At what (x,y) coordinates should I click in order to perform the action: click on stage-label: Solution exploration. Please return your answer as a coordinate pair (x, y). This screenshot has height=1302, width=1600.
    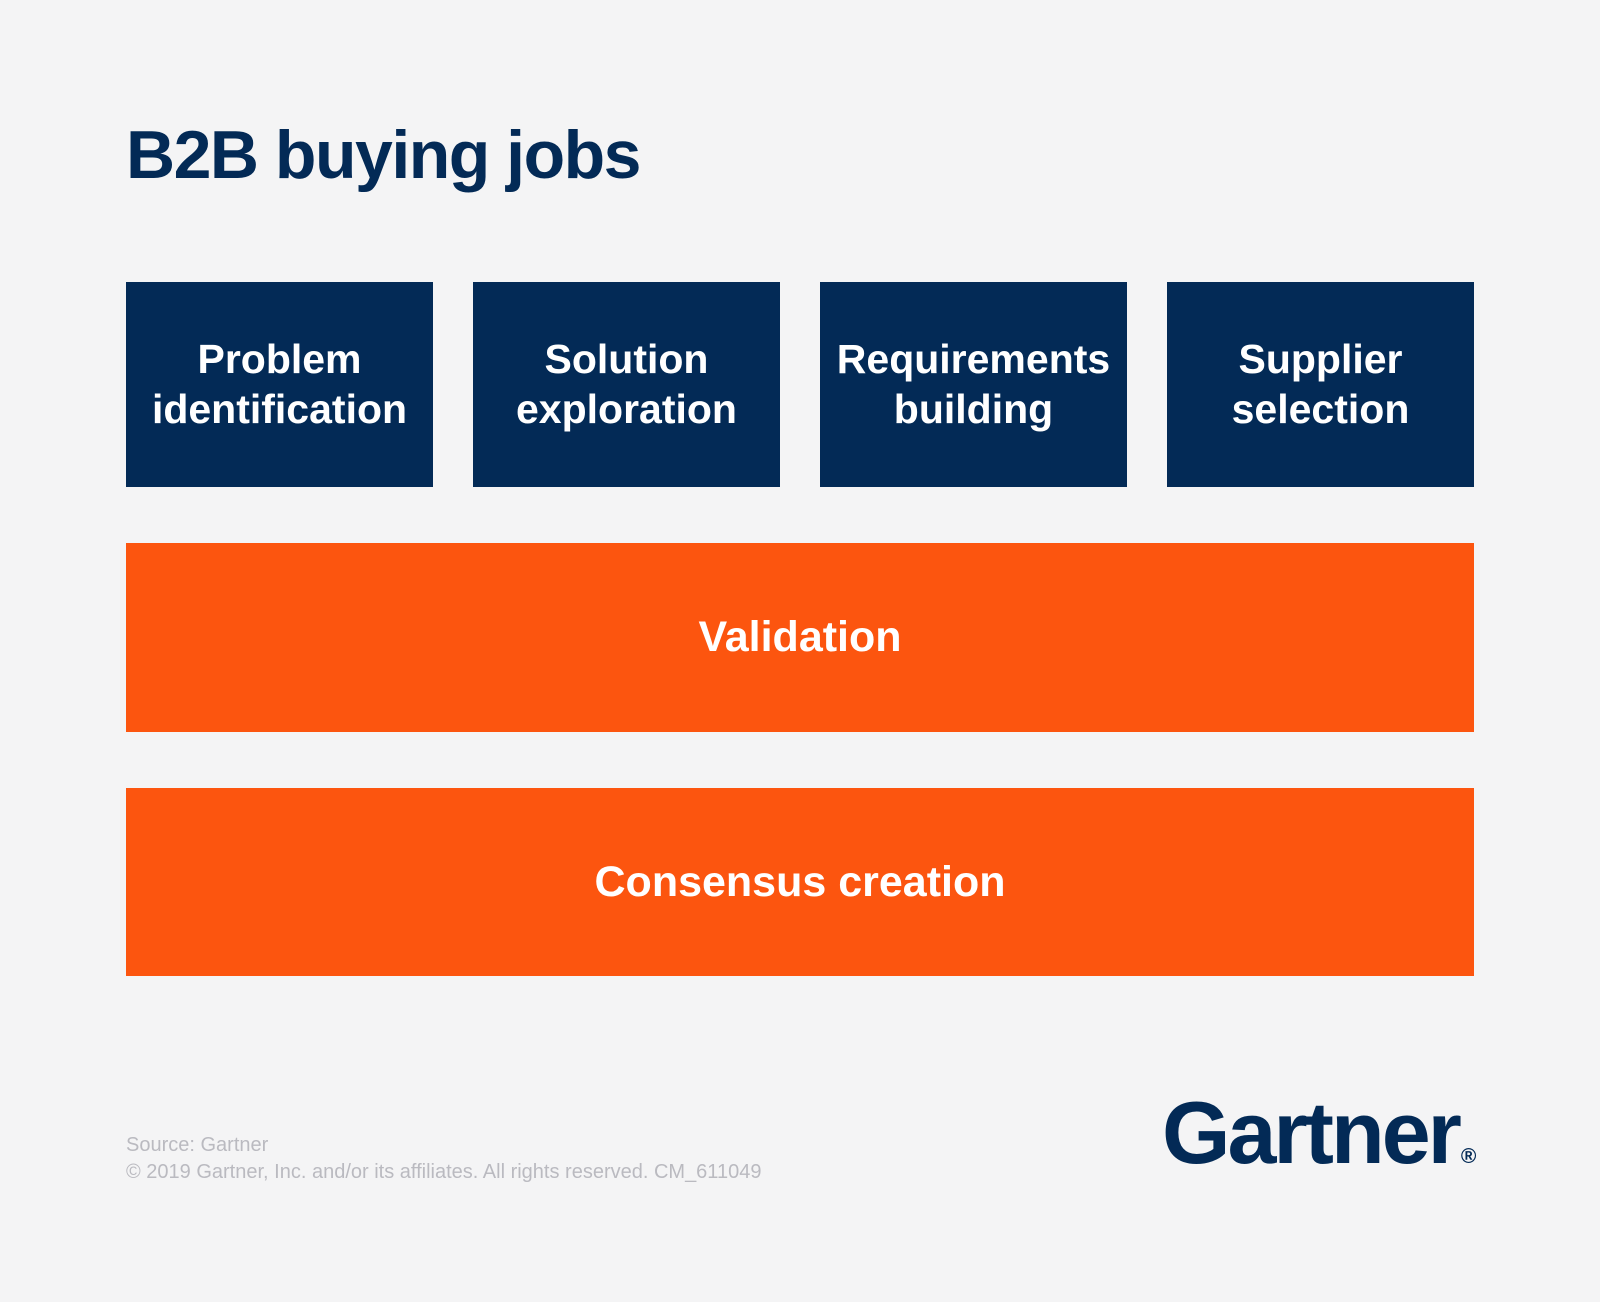
    Looking at the image, I should click on (626, 384).